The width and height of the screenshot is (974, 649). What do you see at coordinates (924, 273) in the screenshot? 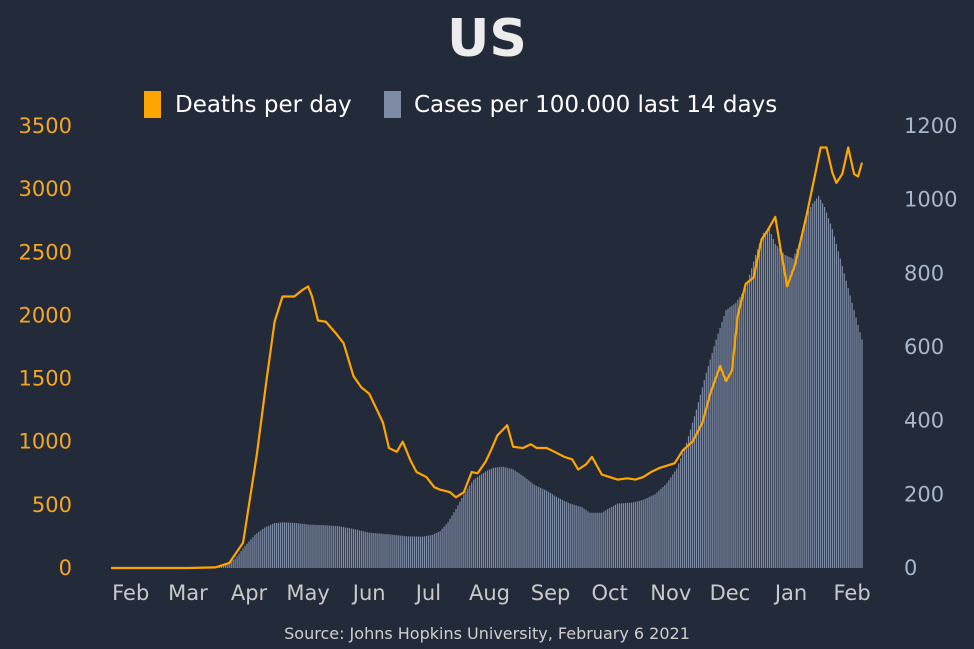
I see `right-tick-label: 800` at bounding box center [924, 273].